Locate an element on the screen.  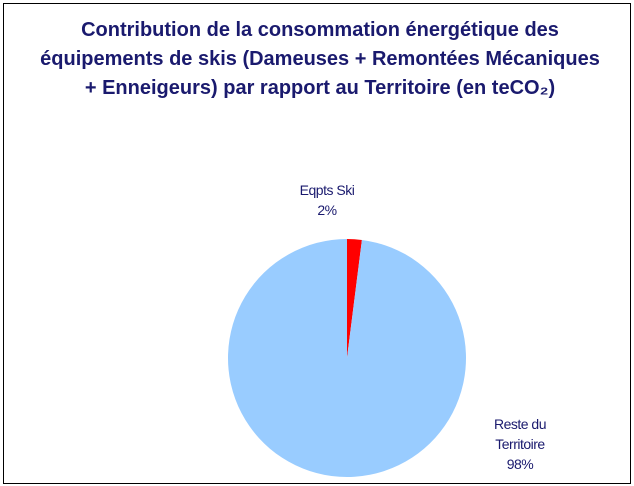
pie-slice is located at coordinates (354, 298).